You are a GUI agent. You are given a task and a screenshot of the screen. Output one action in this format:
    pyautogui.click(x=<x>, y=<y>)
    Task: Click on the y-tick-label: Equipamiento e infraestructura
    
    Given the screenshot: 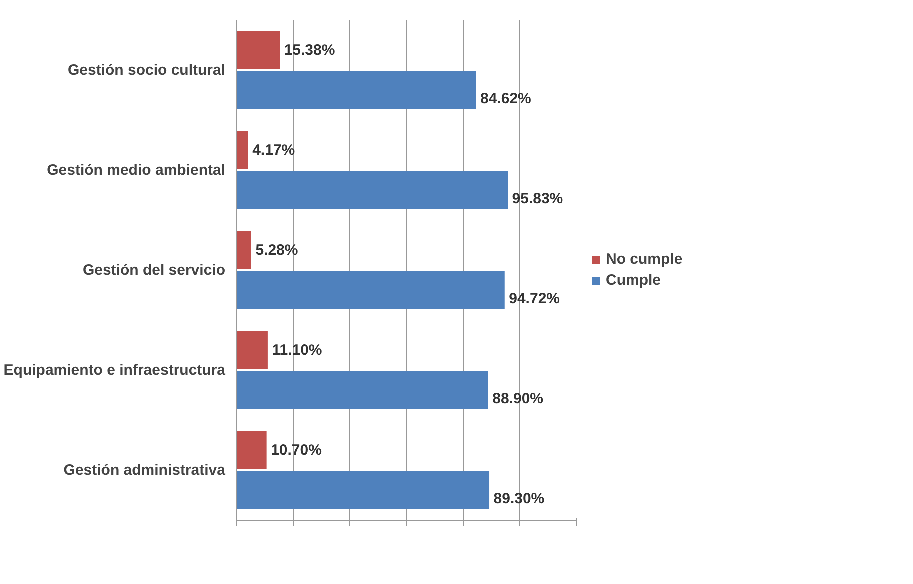 What is the action you would take?
    pyautogui.click(x=115, y=370)
    